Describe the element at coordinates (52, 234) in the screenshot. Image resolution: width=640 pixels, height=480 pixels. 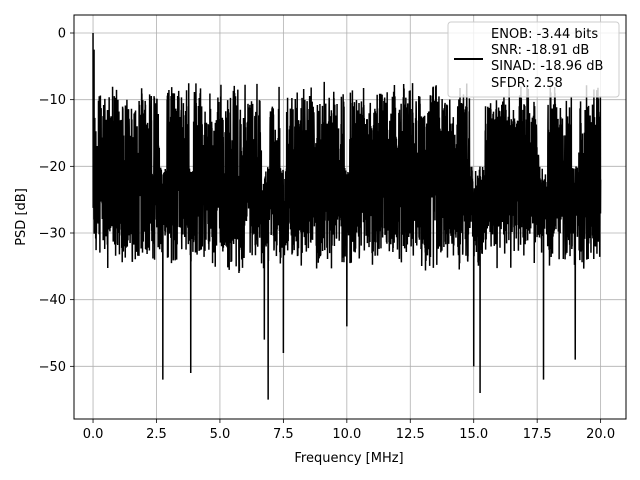
I see `y-tick-label: −30` at that location.